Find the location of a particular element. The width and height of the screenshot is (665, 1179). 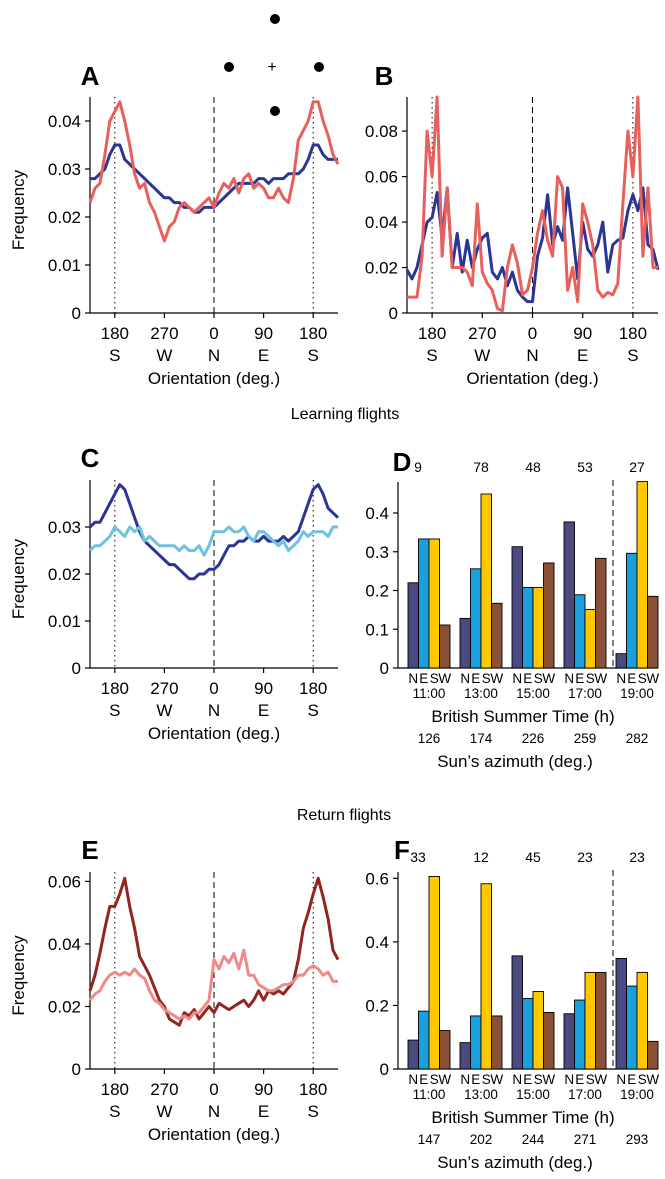

group-azimuth-label: 174 is located at coordinates (481, 738).